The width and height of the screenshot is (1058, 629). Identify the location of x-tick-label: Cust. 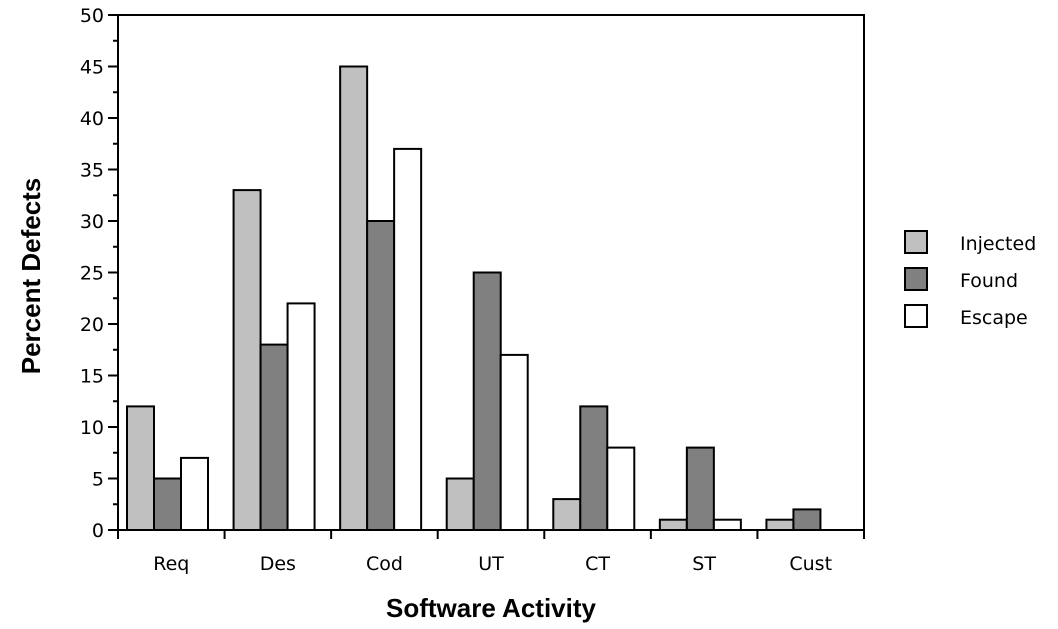
(810, 564).